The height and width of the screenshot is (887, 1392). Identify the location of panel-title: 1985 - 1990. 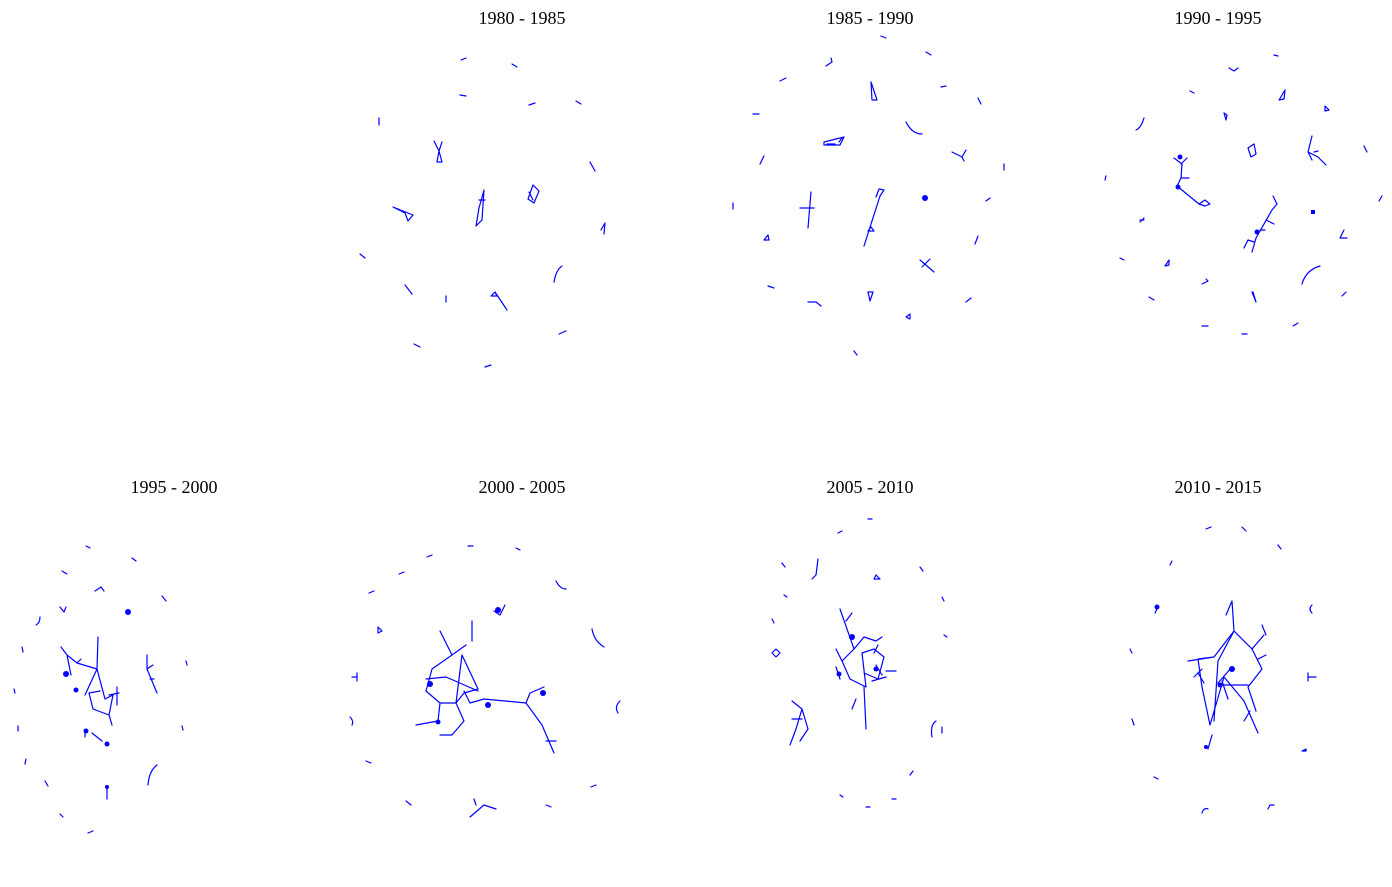
(870, 18).